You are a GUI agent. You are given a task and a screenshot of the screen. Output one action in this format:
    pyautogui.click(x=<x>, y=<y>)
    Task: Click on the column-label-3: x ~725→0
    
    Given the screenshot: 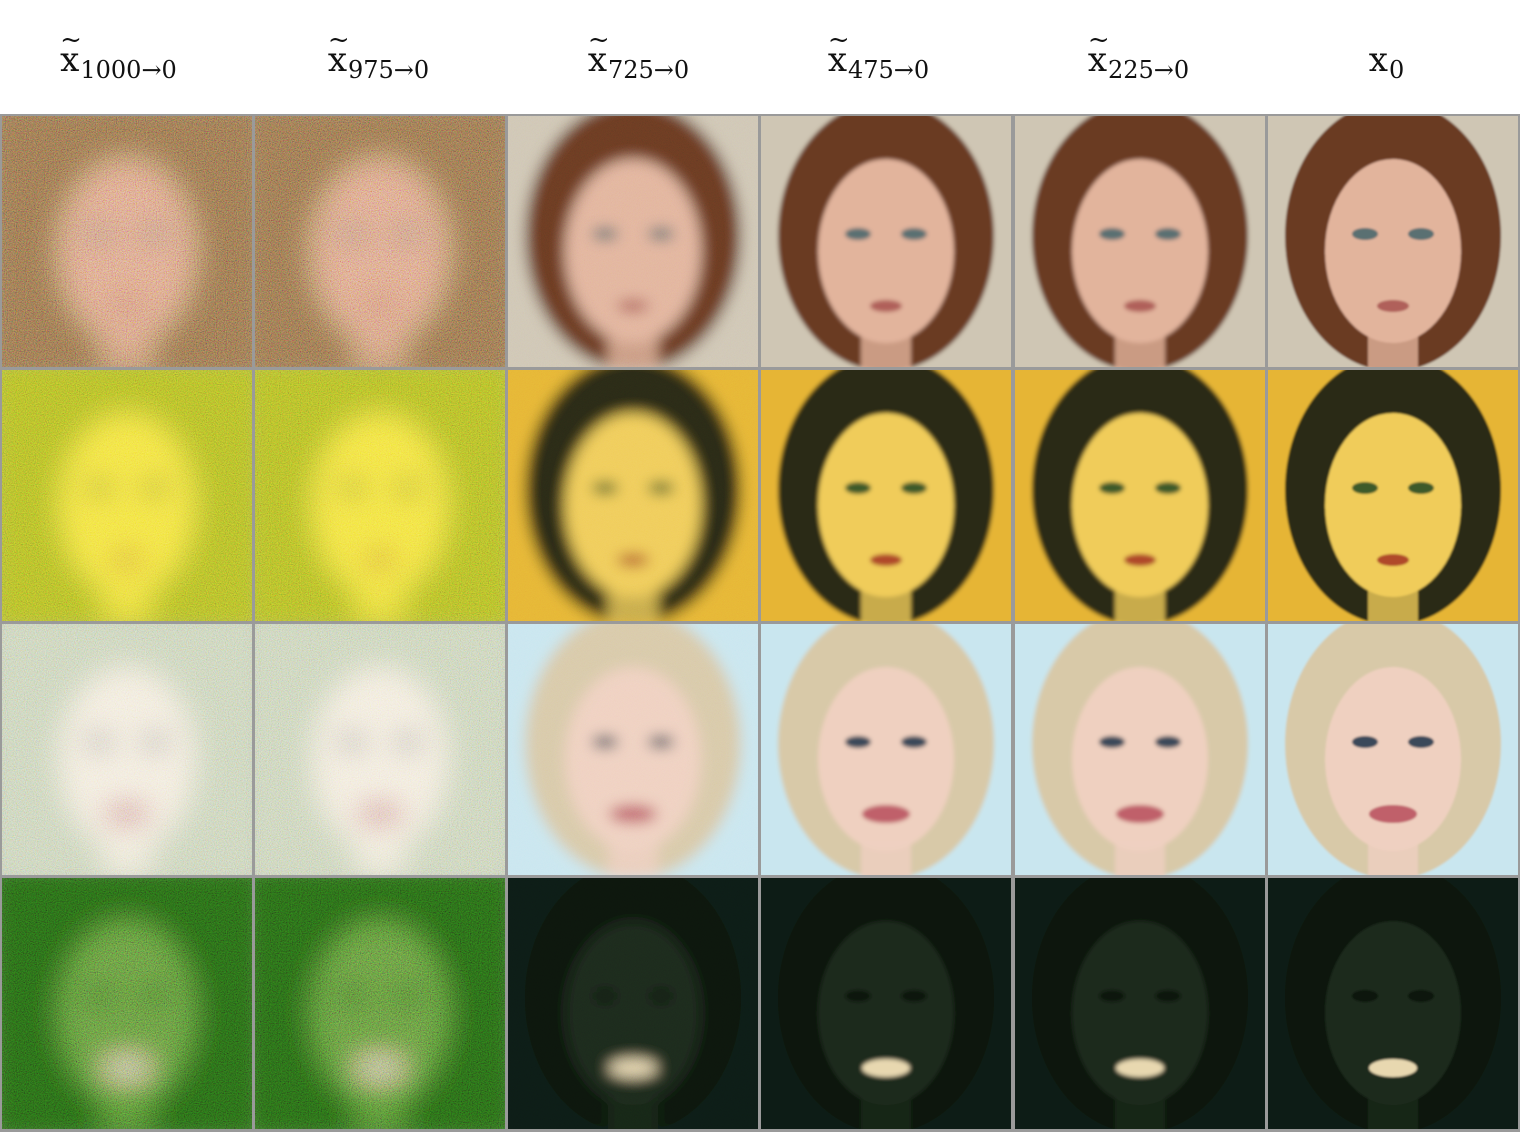 What is the action you would take?
    pyautogui.click(x=638, y=57)
    